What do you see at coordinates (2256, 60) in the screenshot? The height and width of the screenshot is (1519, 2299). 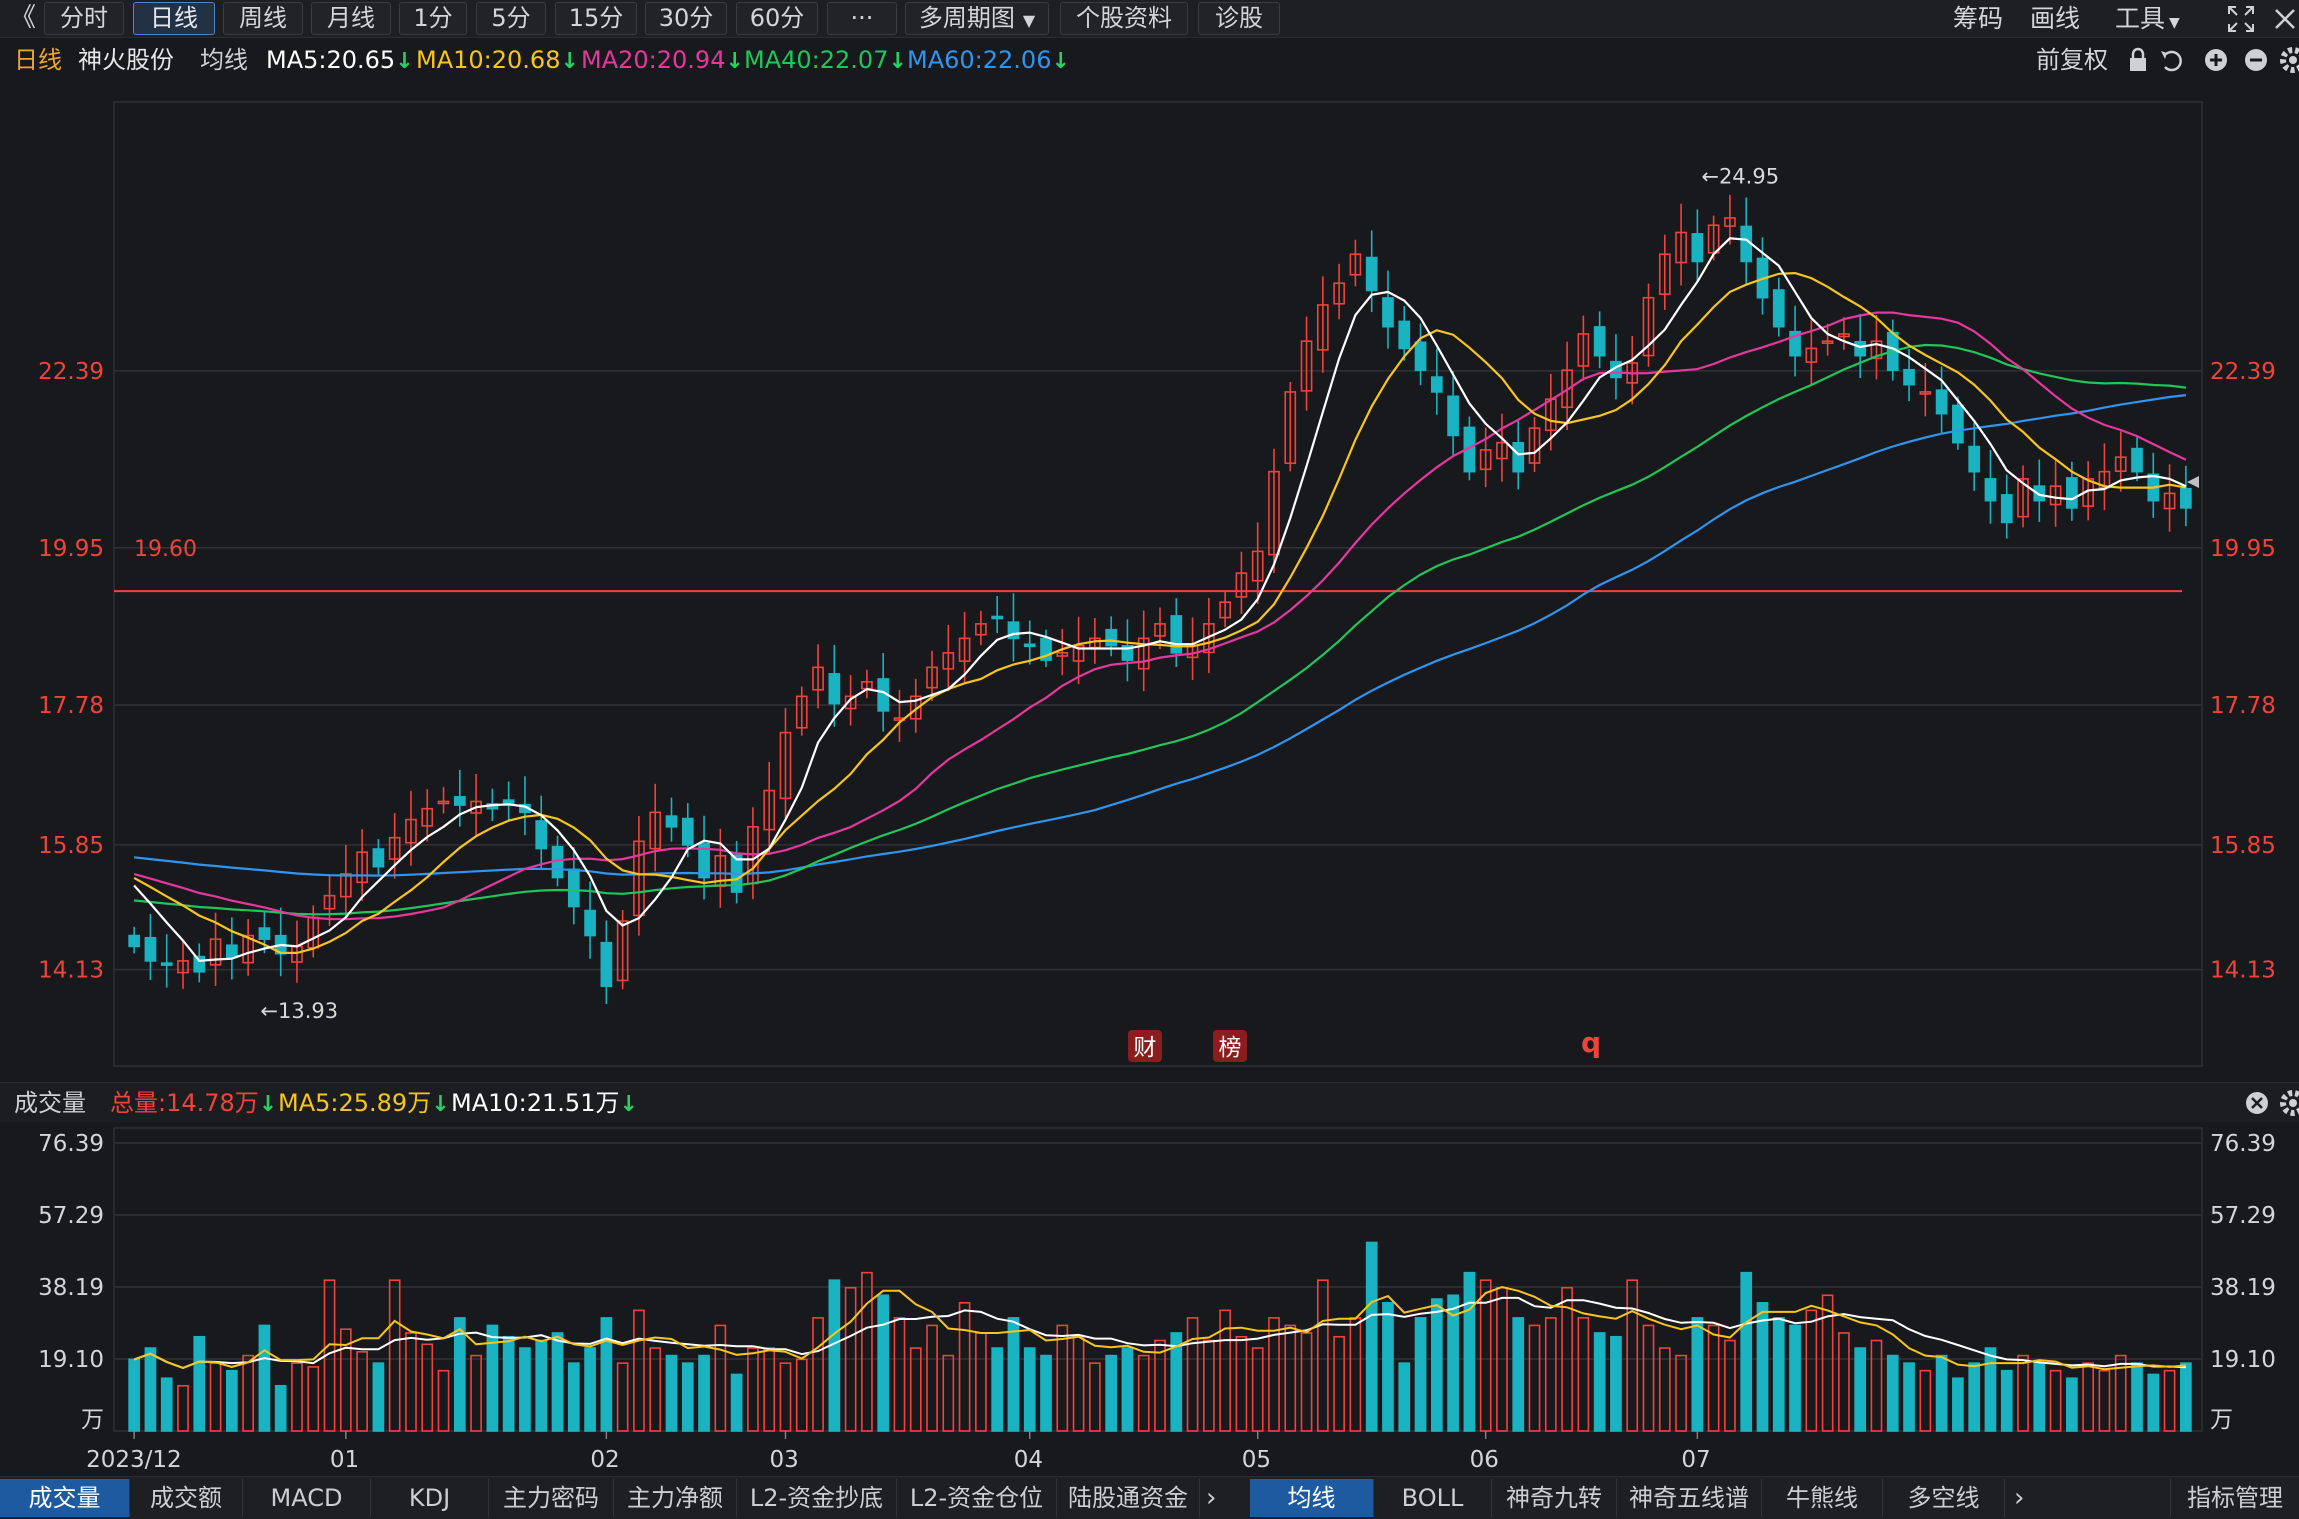 I see `zoom-out-icon` at bounding box center [2256, 60].